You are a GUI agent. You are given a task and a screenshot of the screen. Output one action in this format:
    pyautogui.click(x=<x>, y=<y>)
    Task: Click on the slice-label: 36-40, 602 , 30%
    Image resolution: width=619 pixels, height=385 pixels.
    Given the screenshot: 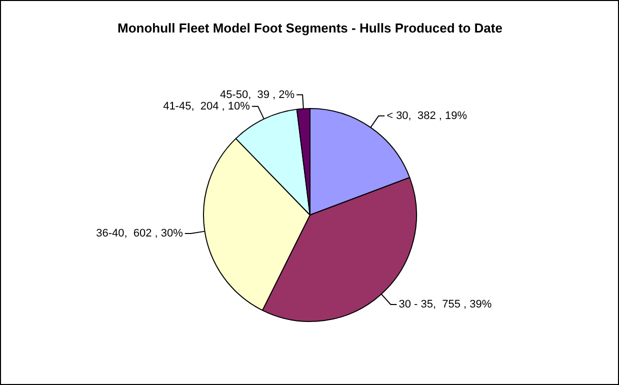 What is the action you would take?
    pyautogui.click(x=140, y=233)
    